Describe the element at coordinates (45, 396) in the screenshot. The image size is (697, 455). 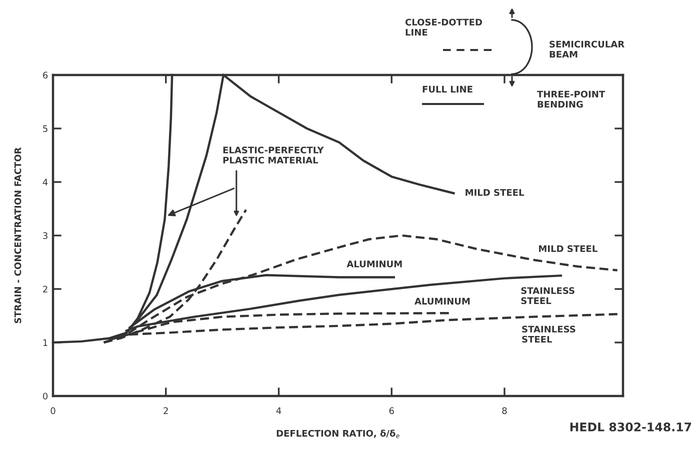
I see `y-tick-label: 0` at that location.